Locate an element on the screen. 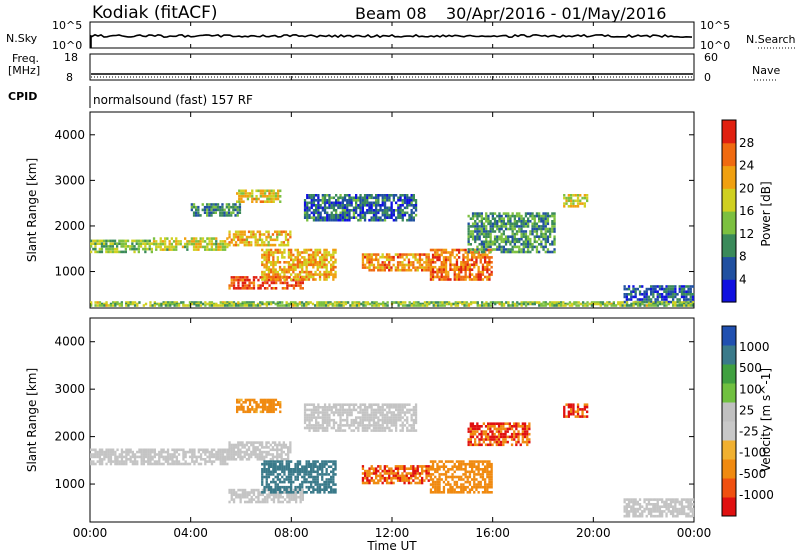 The height and width of the screenshot is (554, 800). colorbar-swatch is located at coordinates (729, 291).